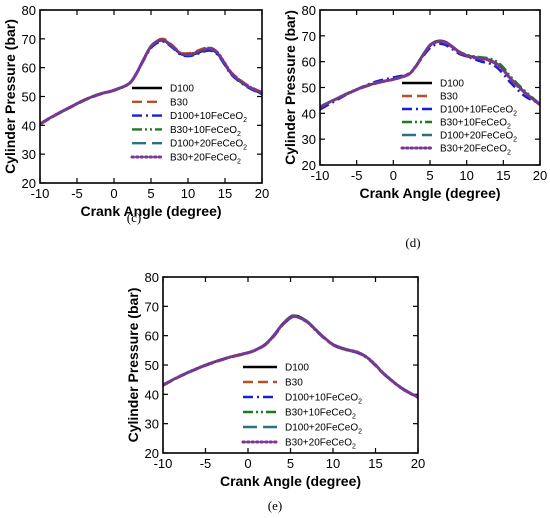 The width and height of the screenshot is (550, 518). What do you see at coordinates (412, 242) in the screenshot?
I see `panel-caption: (d)` at bounding box center [412, 242].